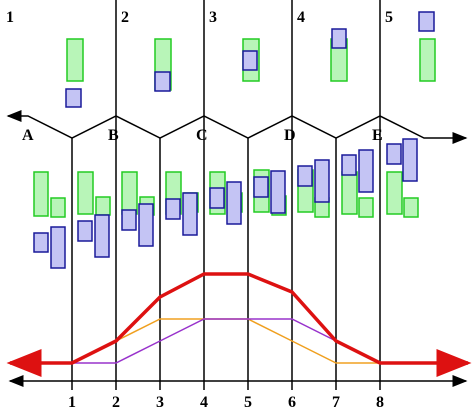  What do you see at coordinates (116, 402) in the screenshot?
I see `axis-label: 2` at bounding box center [116, 402].